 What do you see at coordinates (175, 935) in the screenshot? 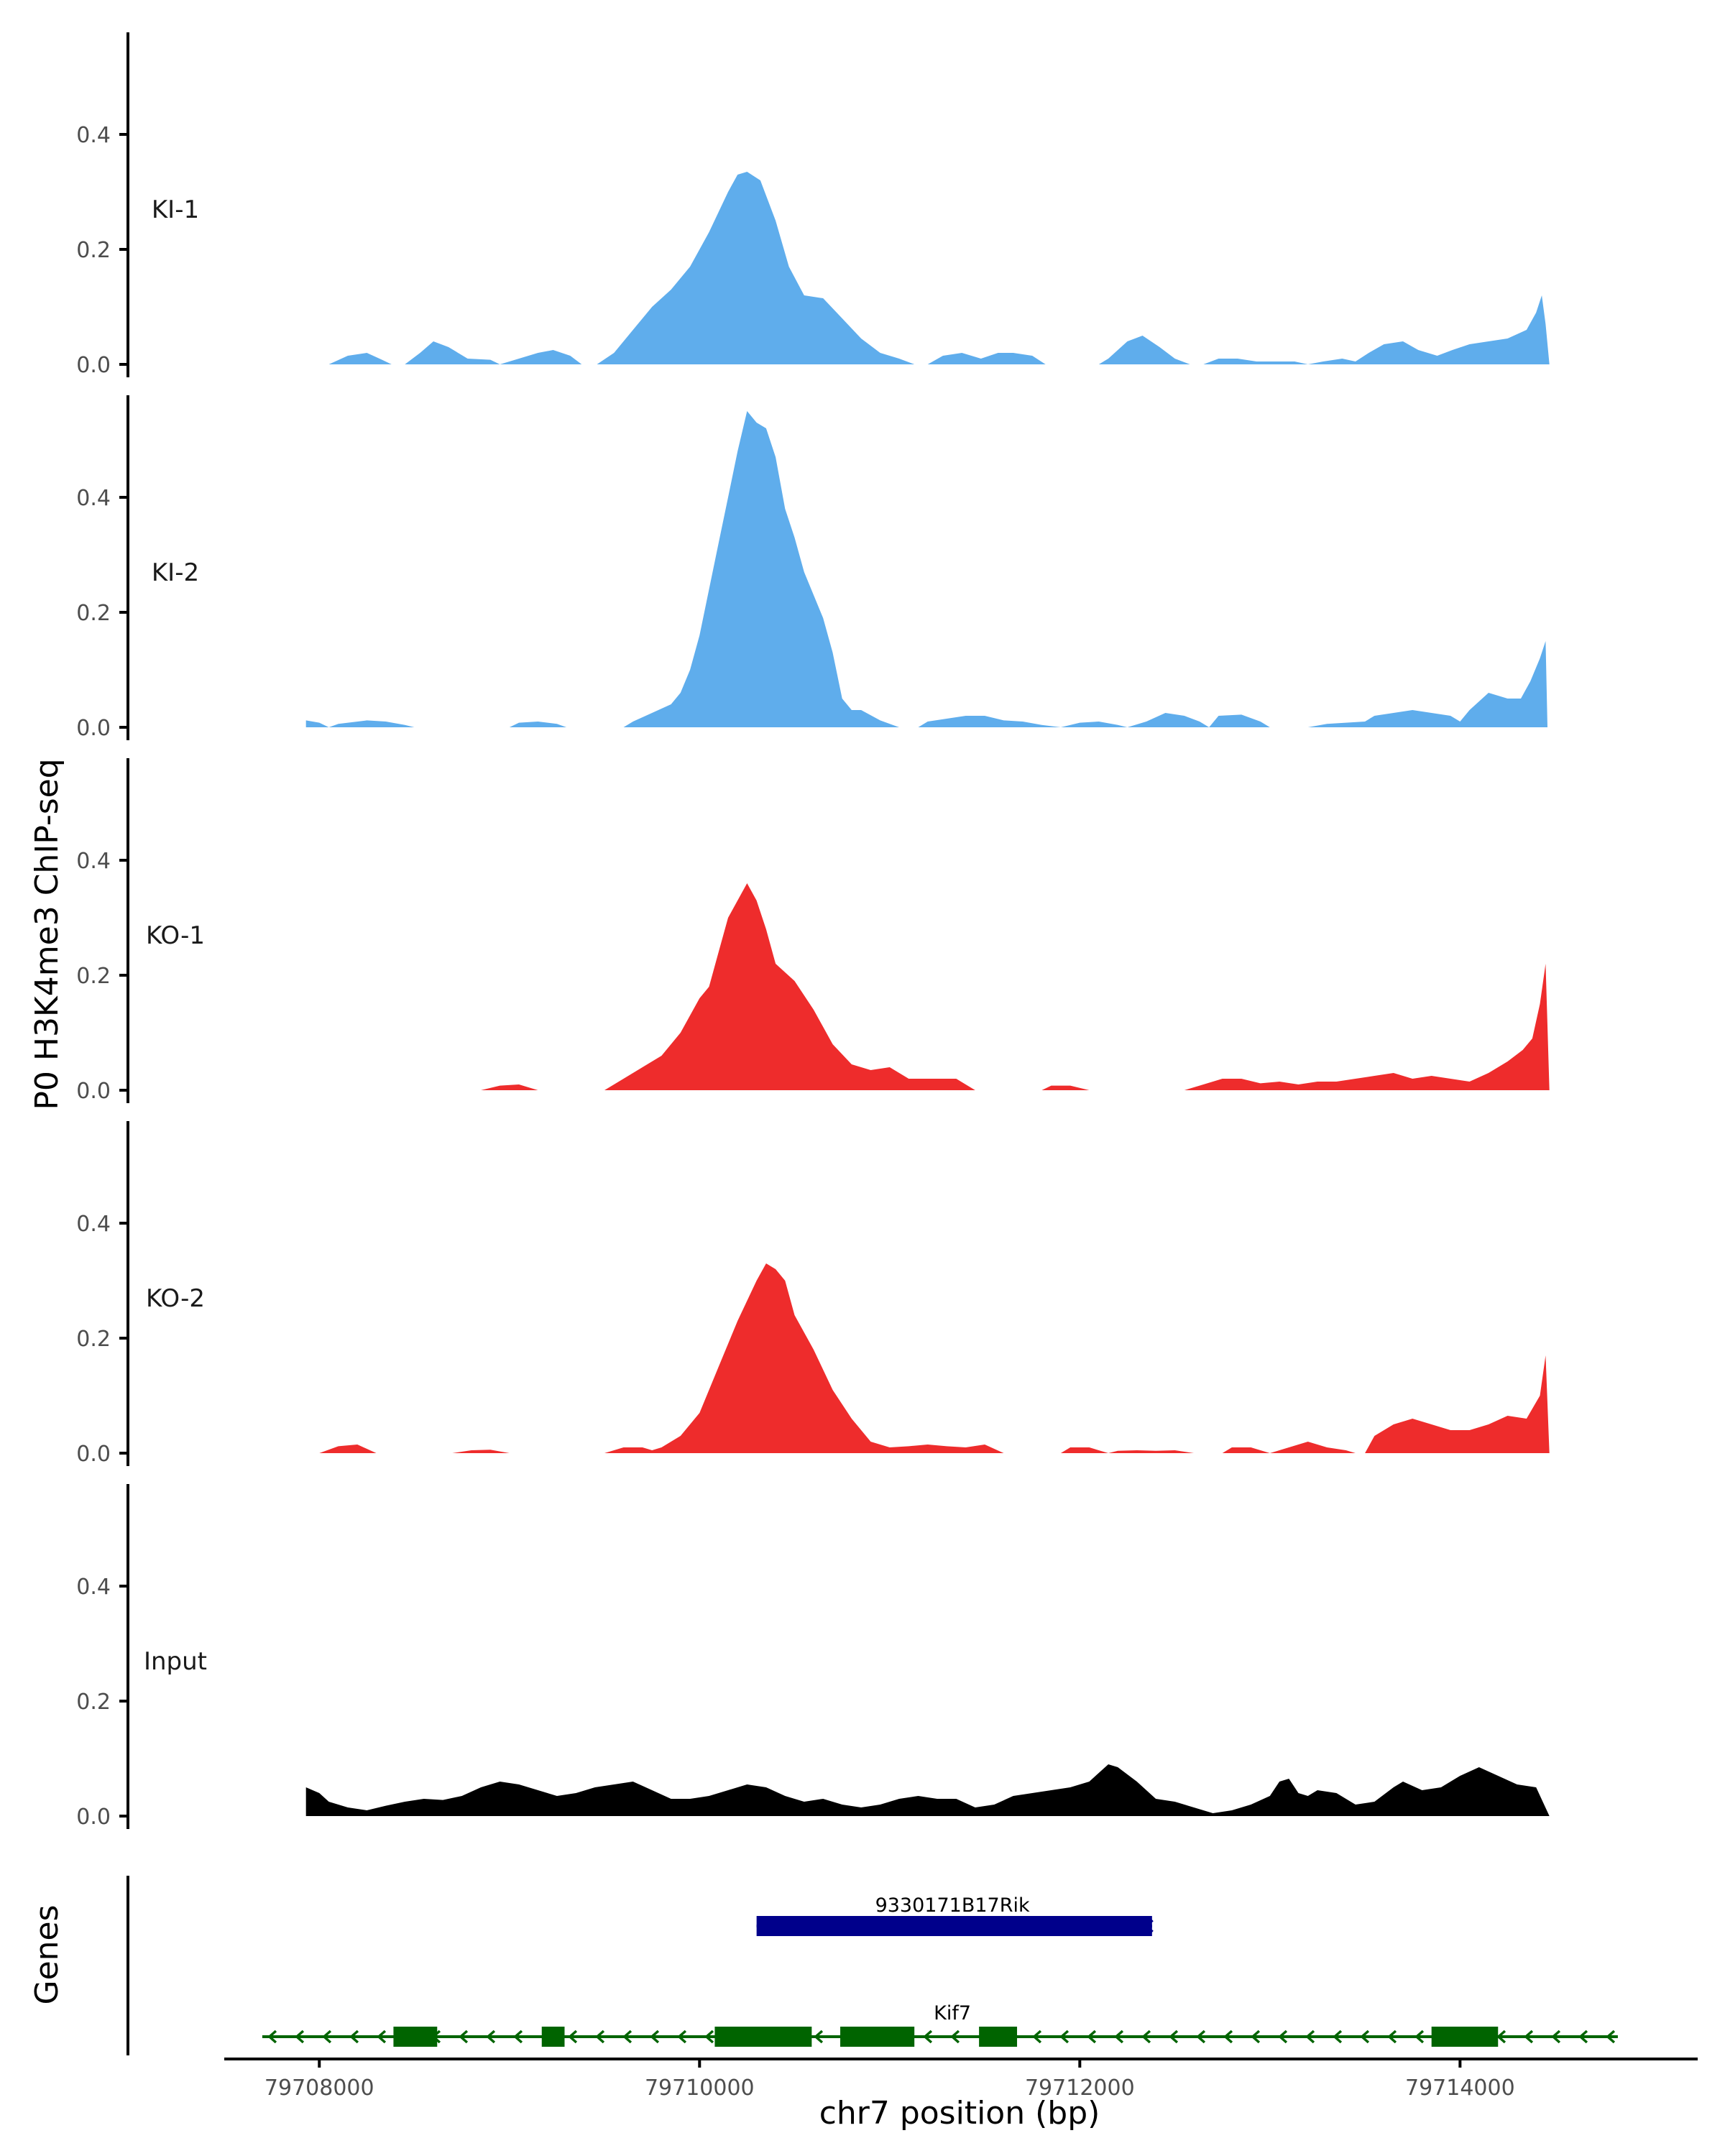
I see `track-label: KO-1` at bounding box center [175, 935].